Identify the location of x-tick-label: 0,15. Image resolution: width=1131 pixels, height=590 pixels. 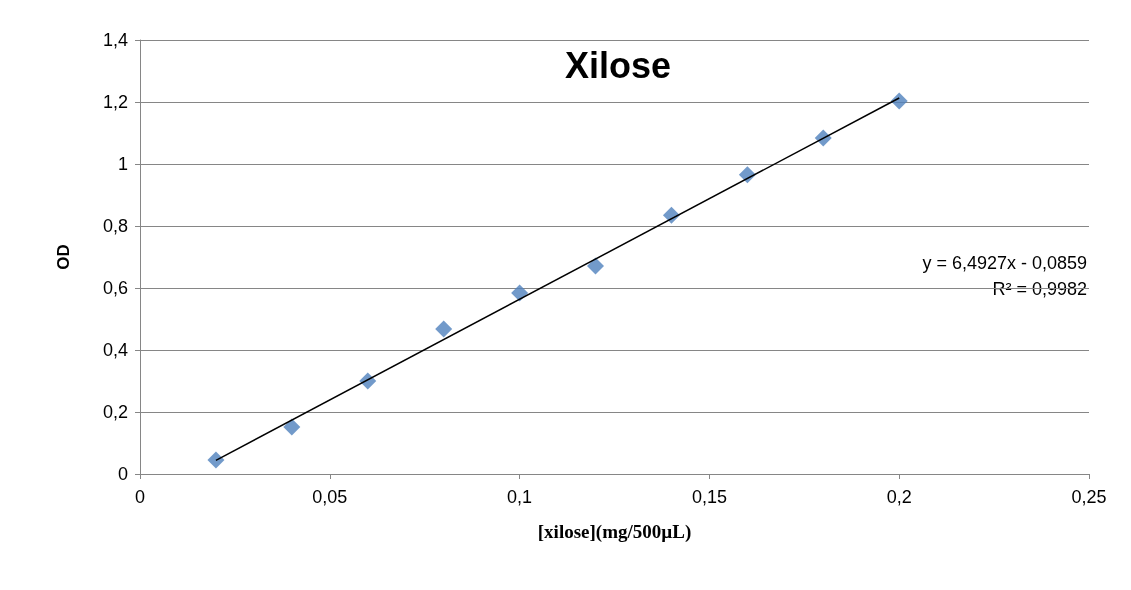
(709, 497).